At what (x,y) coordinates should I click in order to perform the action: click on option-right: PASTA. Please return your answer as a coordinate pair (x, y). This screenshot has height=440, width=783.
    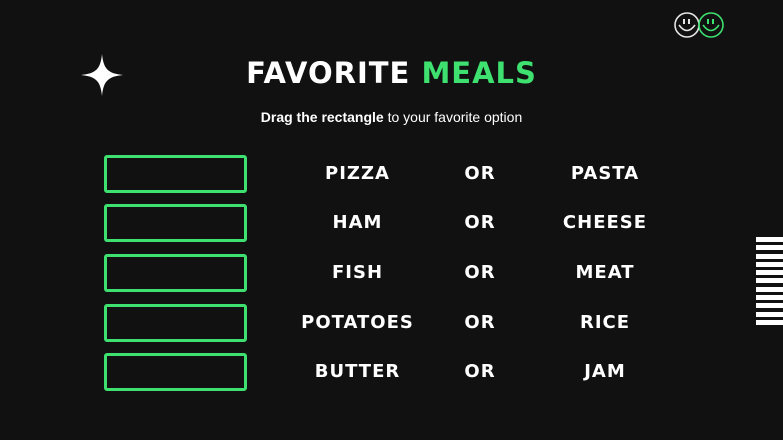
    Looking at the image, I should click on (605, 173).